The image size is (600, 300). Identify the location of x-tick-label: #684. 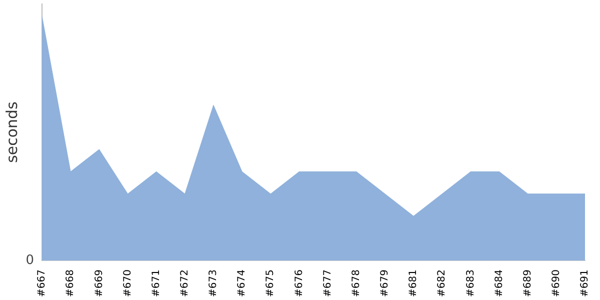
(499, 284).